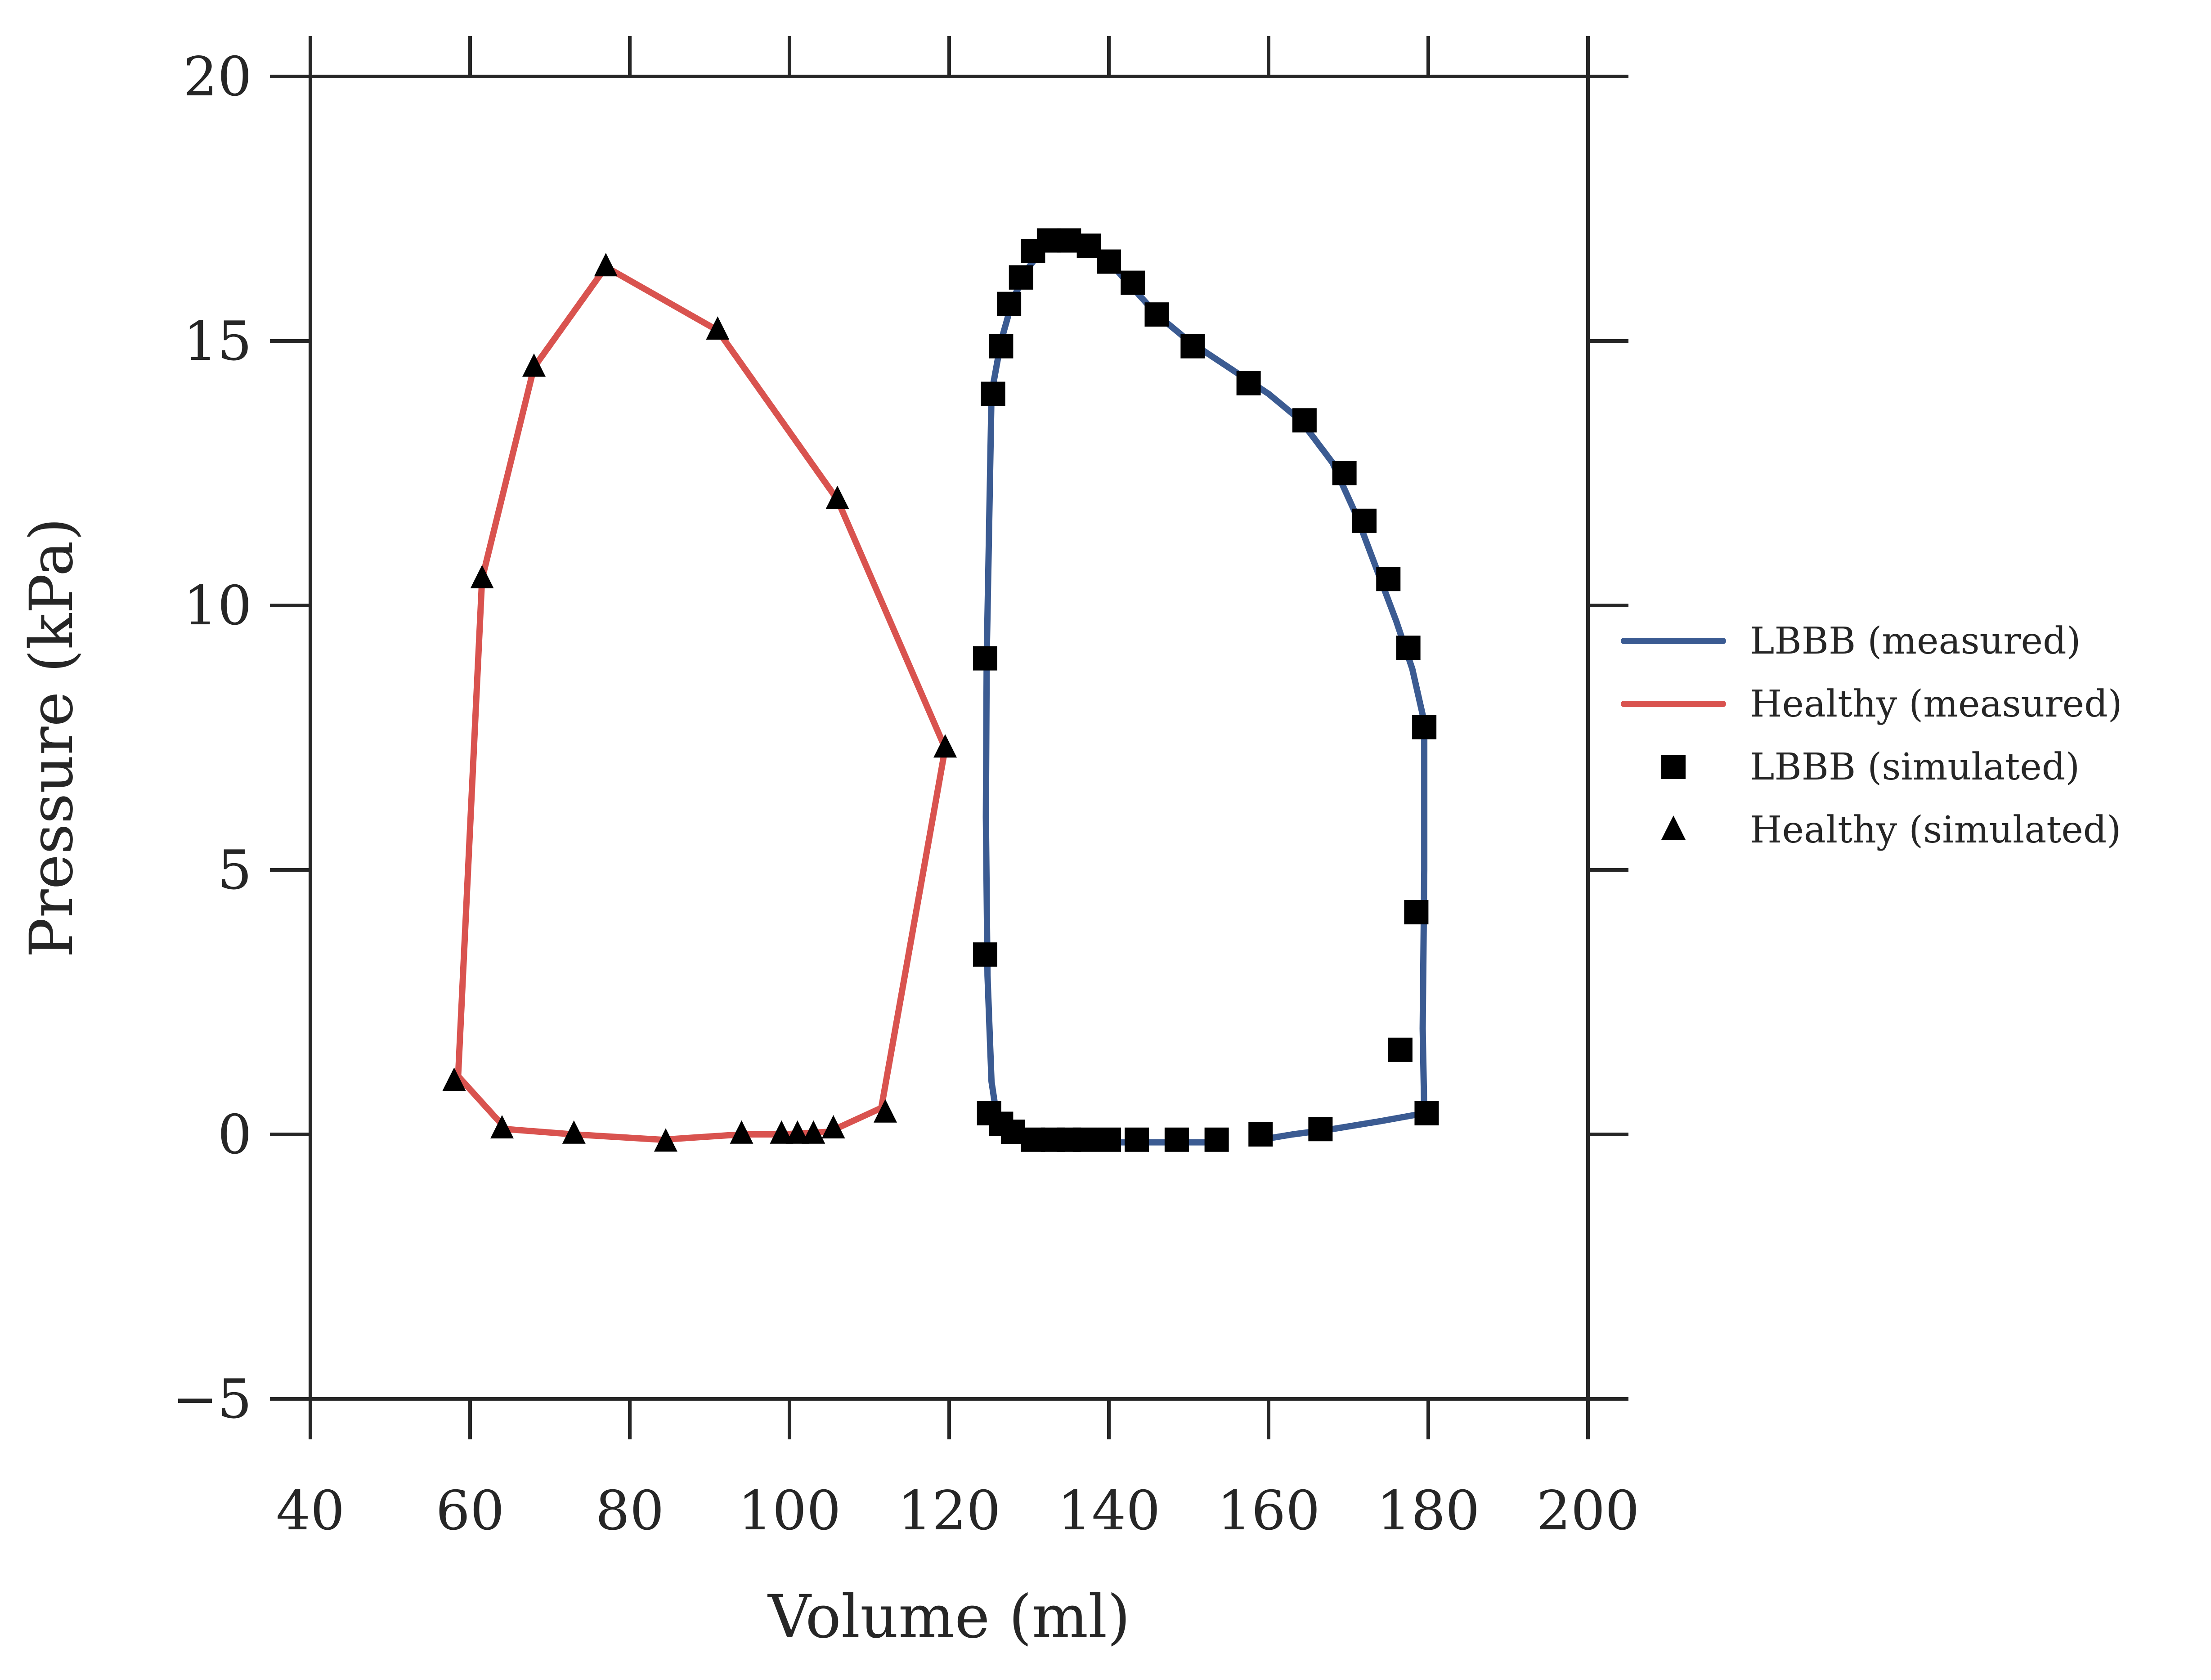  Describe the element at coordinates (1269, 1511) in the screenshot. I see `x-tick-label: 160` at that location.